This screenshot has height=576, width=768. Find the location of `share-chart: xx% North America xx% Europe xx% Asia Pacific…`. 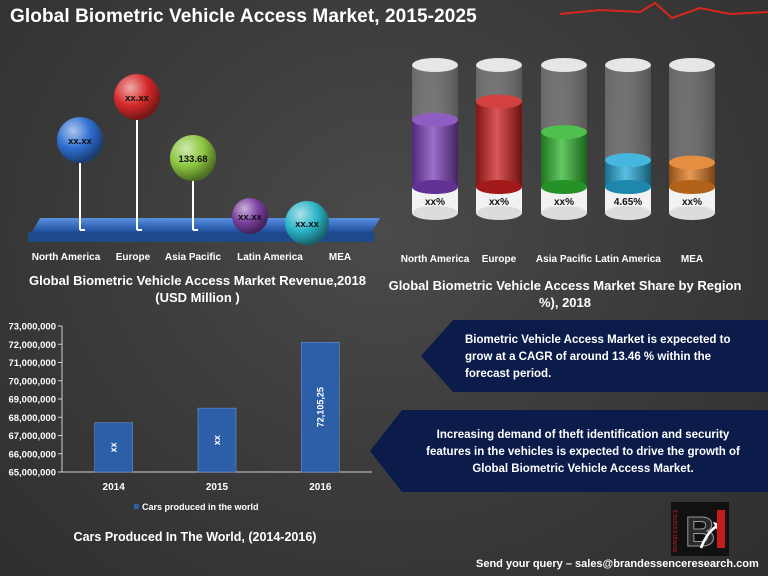

share-chart: xx% North America xx% Europe xx% Asia Pacific… is located at coordinates (558, 161).